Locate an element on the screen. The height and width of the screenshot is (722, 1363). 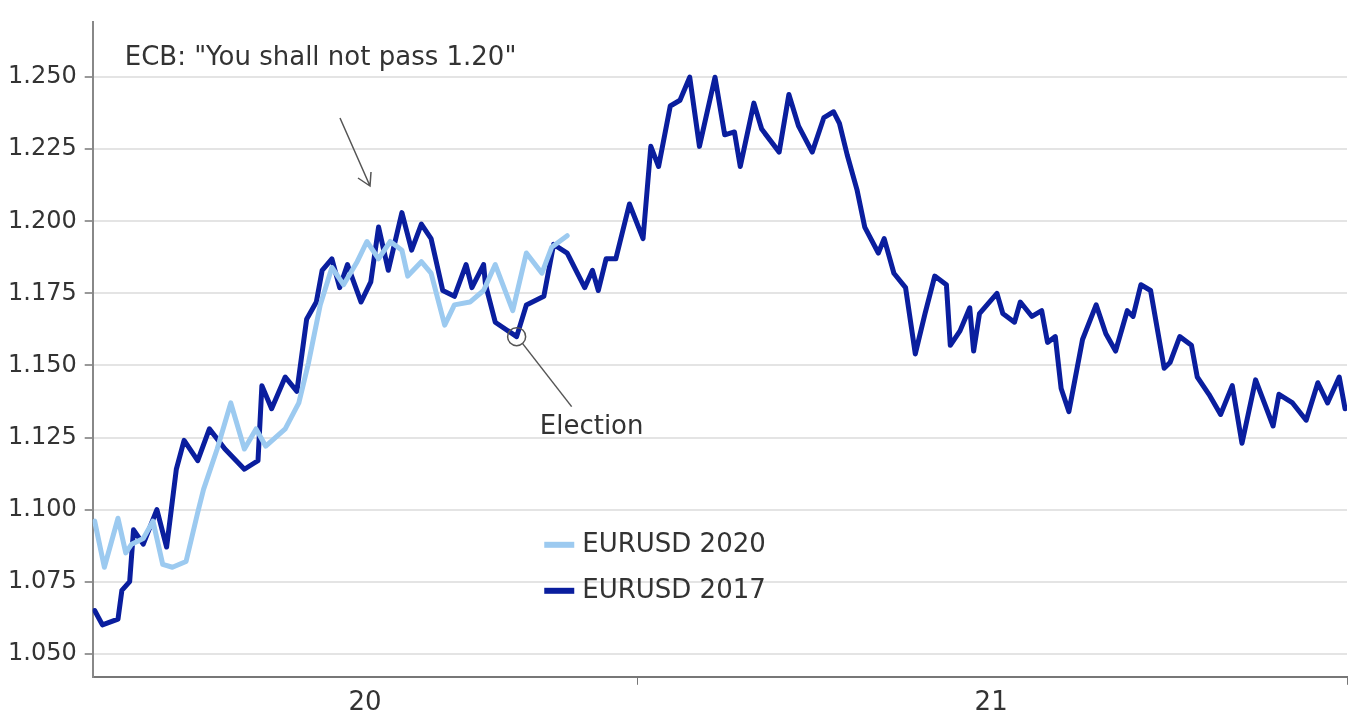
y-tick-label: 1.125 is located at coordinates (42, 435).